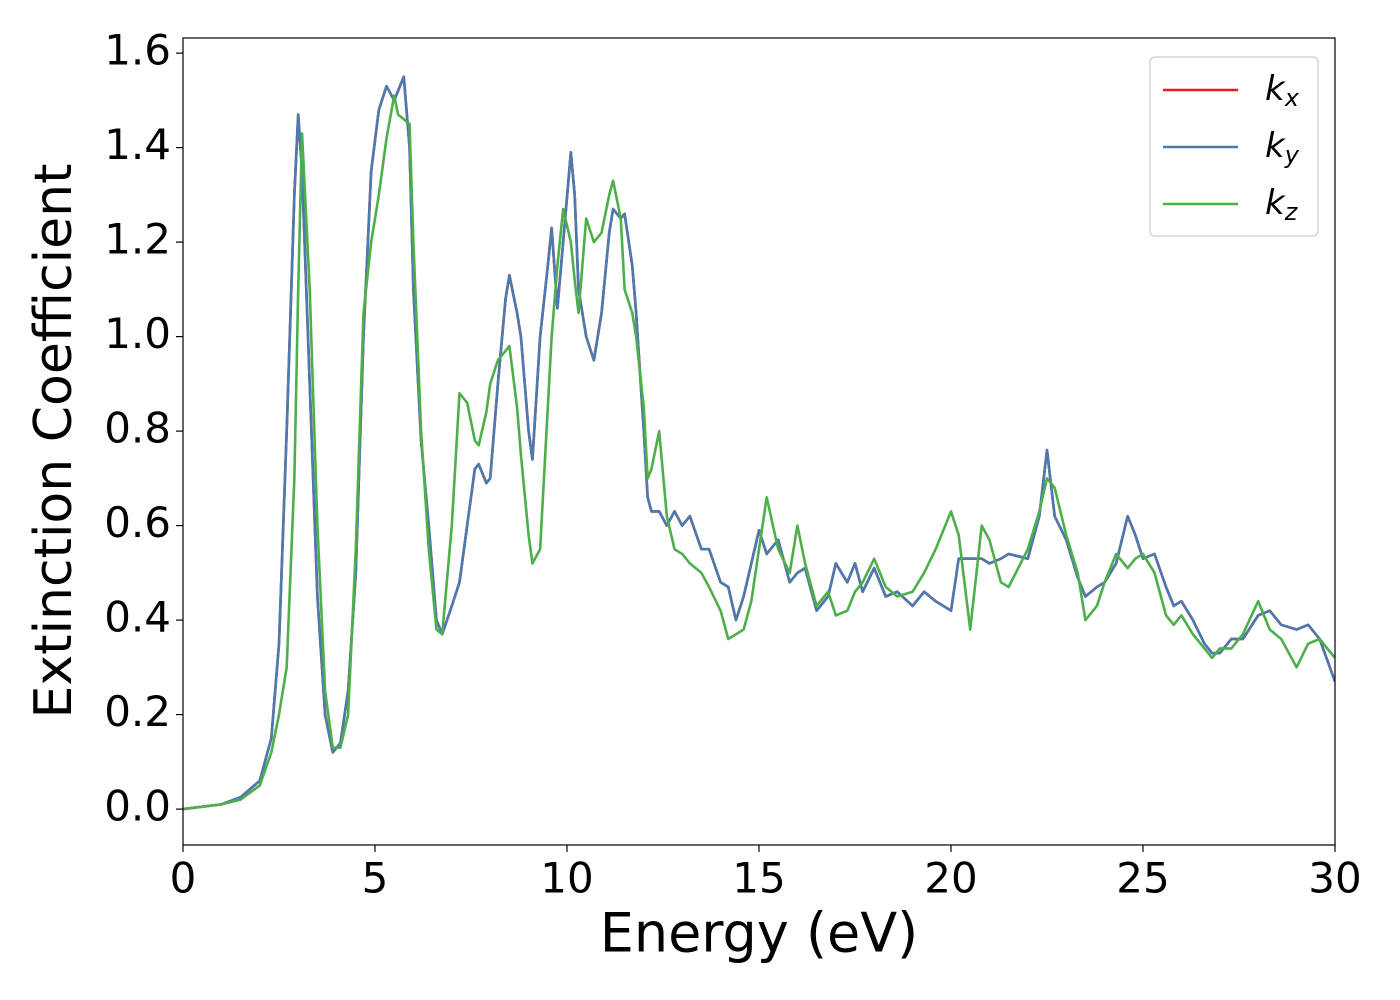  What do you see at coordinates (375, 878) in the screenshot?
I see `x-tick-label: 5` at bounding box center [375, 878].